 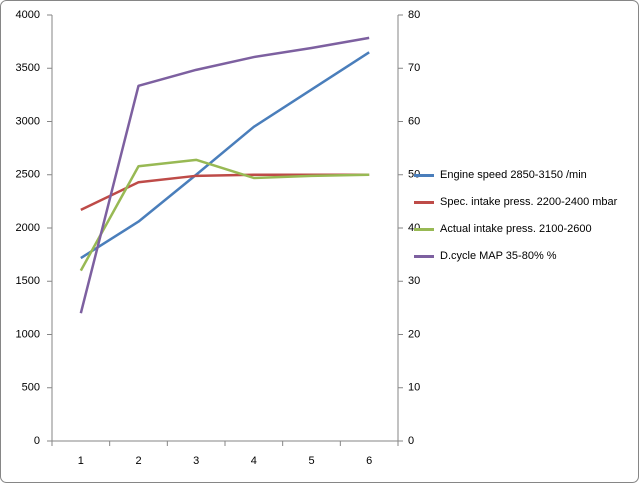 I want to click on legend-label: Spec. intake press. 2200-2400 mbar, so click(x=529, y=202).